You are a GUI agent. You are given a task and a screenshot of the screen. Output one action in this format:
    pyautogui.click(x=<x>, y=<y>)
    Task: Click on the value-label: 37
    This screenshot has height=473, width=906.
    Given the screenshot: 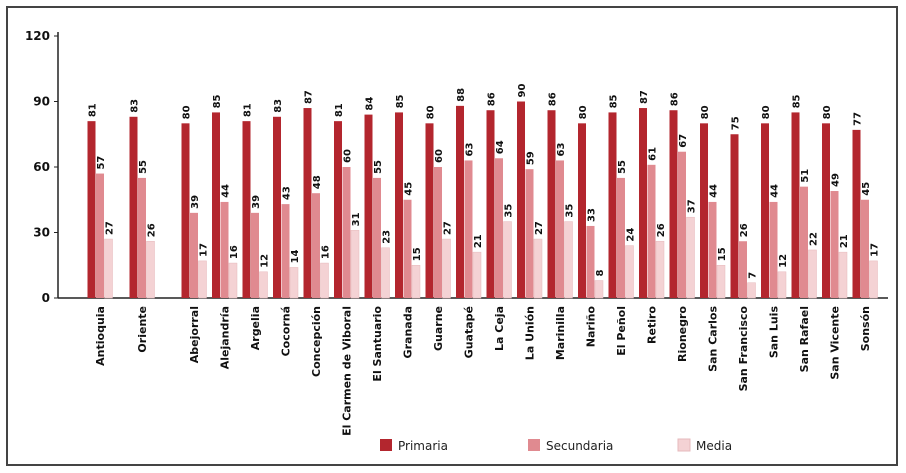 What is the action you would take?
    pyautogui.click(x=692, y=206)
    